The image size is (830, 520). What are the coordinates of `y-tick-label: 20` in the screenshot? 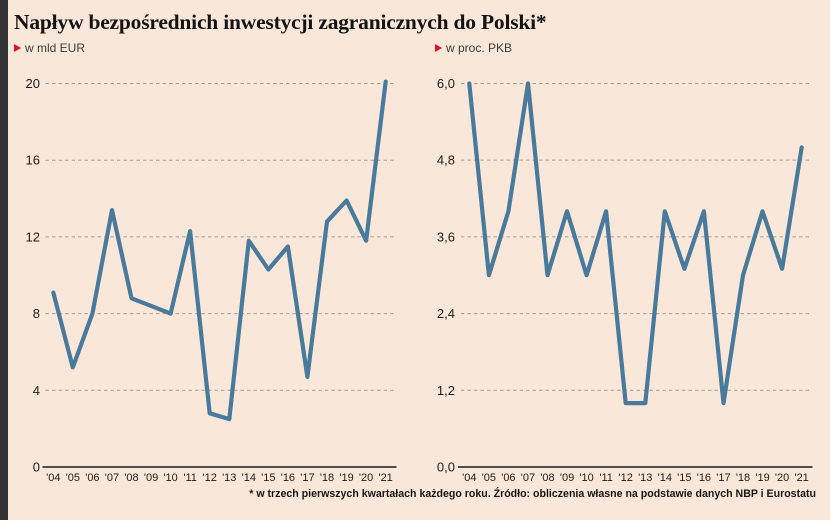 It's located at (33, 83).